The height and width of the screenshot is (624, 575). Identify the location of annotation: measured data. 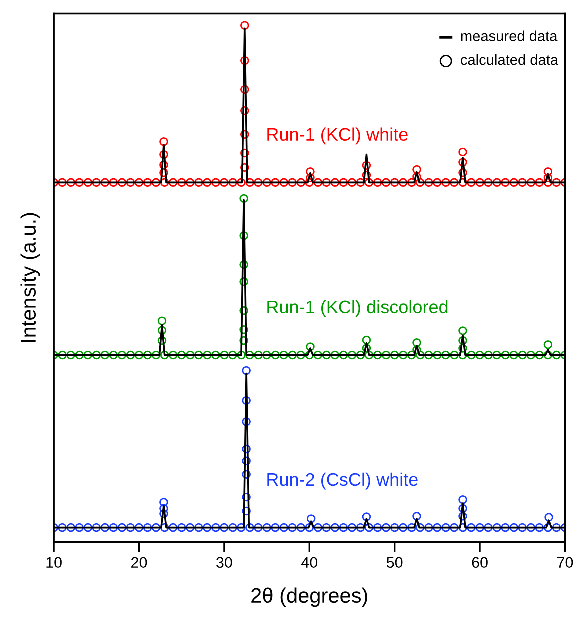
(509, 36).